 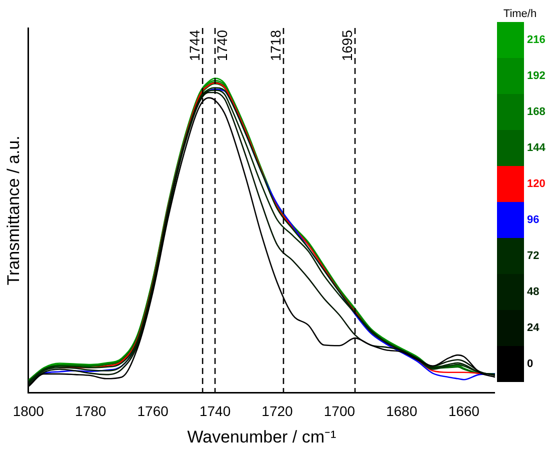 What do you see at coordinates (536, 148) in the screenshot?
I see `text: 144` at bounding box center [536, 148].